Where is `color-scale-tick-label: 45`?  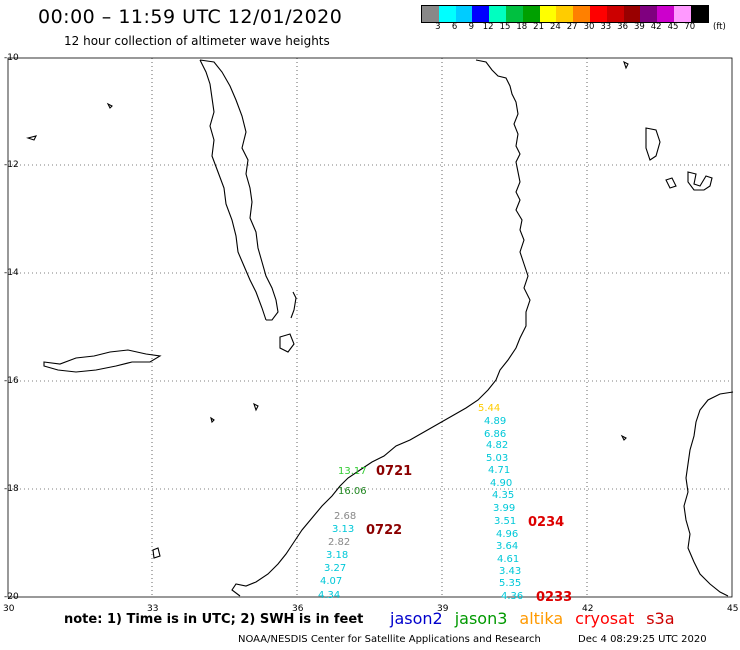 color-scale-tick-label: 45 is located at coordinates (673, 27).